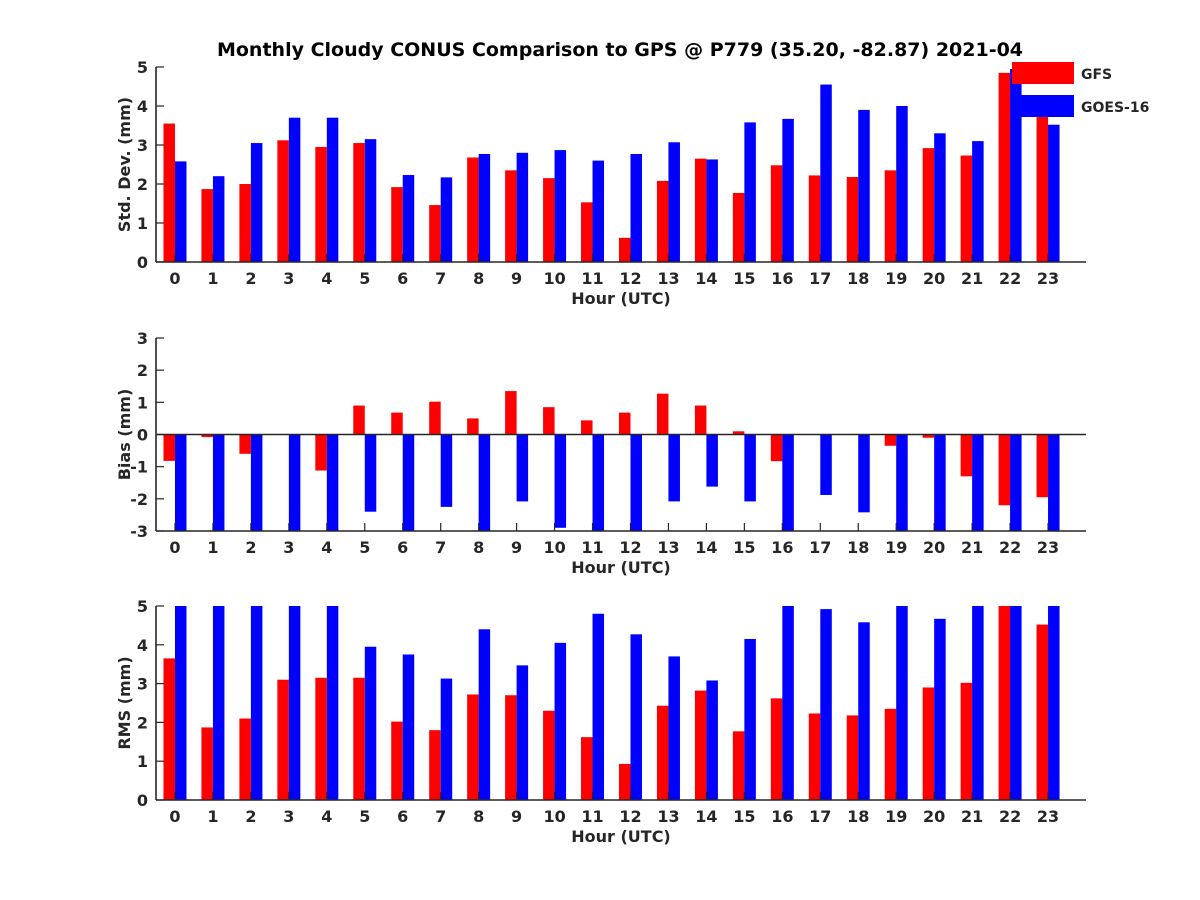 The height and width of the screenshot is (900, 1200). Describe the element at coordinates (212, 278) in the screenshot. I see `x-tick-label: 1` at that location.